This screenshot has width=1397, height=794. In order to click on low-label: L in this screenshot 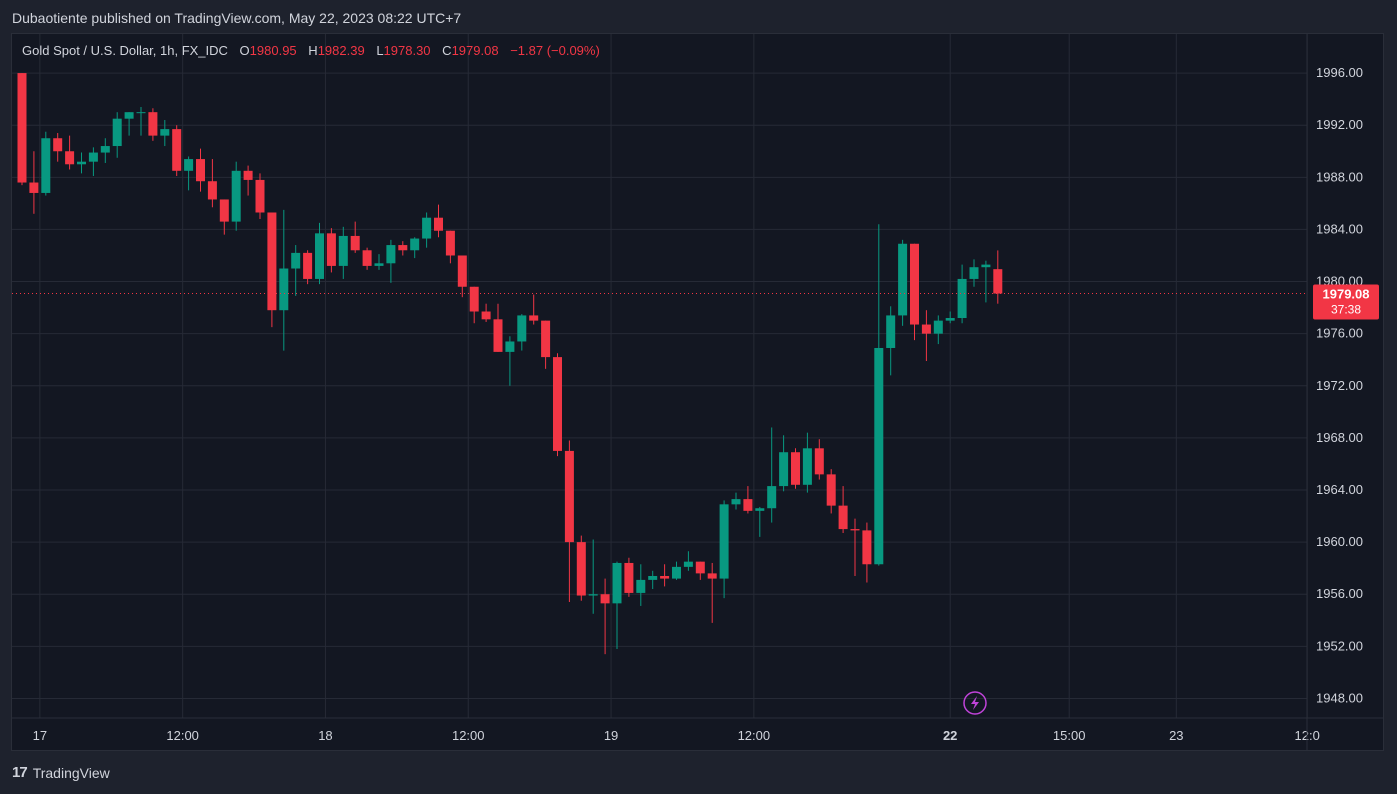, I will do `click(380, 50)`.